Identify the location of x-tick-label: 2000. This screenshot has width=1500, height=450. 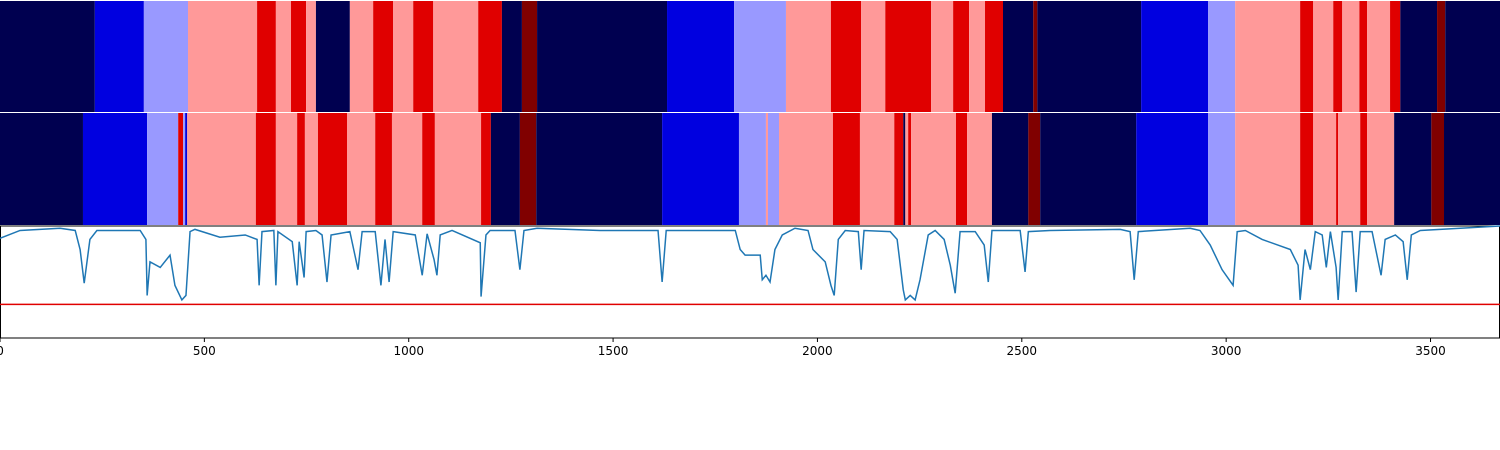
(817, 351).